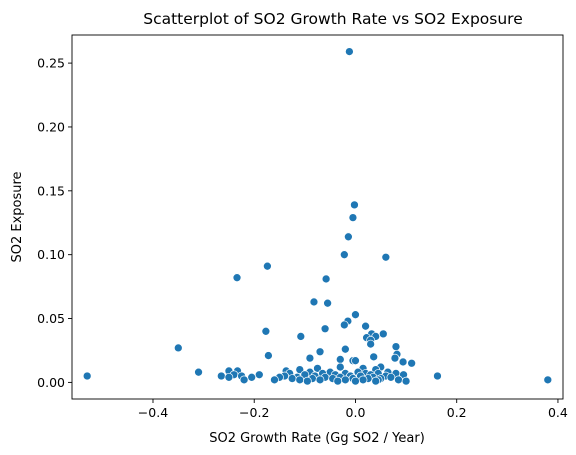 The width and height of the screenshot is (576, 455). I want to click on y-tick-label: 0.25, so click(51, 63).